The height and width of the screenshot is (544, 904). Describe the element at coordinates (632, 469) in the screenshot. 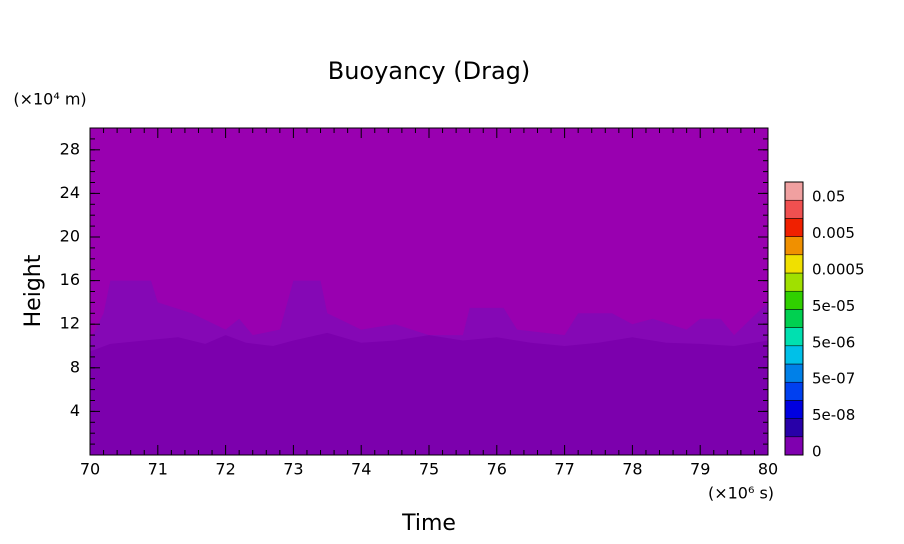

I see `x-tick-label: 78` at that location.